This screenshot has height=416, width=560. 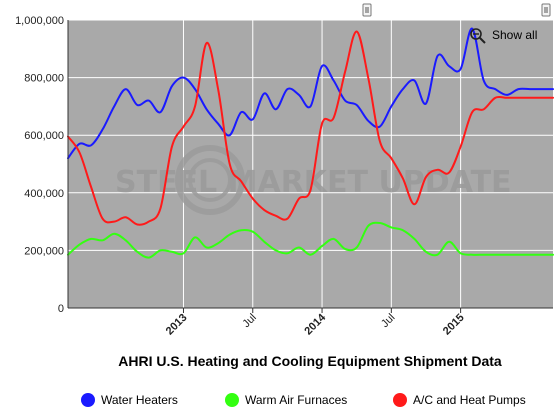 What do you see at coordinates (514, 35) in the screenshot?
I see `show-all-label: Show all` at bounding box center [514, 35].